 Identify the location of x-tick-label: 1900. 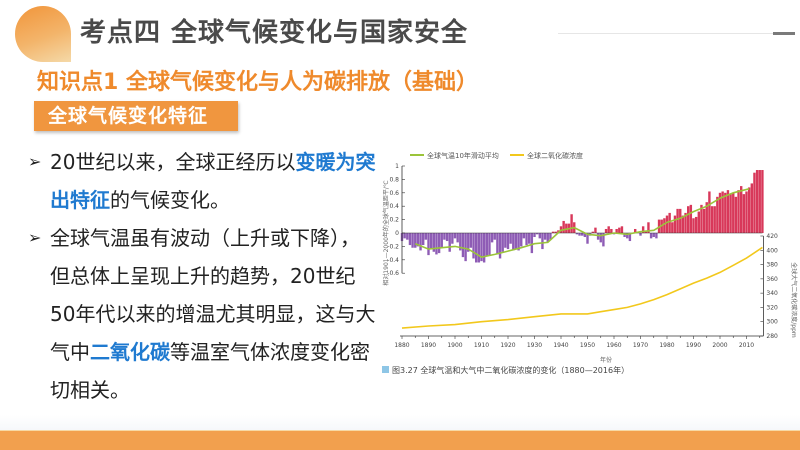
(454, 345).